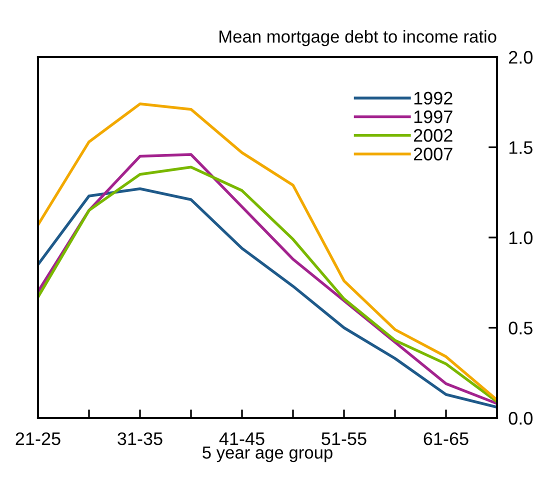 Image resolution: width=550 pixels, height=481 pixels. What do you see at coordinates (520, 418) in the screenshot?
I see `y-tick-label: 0.0` at bounding box center [520, 418].